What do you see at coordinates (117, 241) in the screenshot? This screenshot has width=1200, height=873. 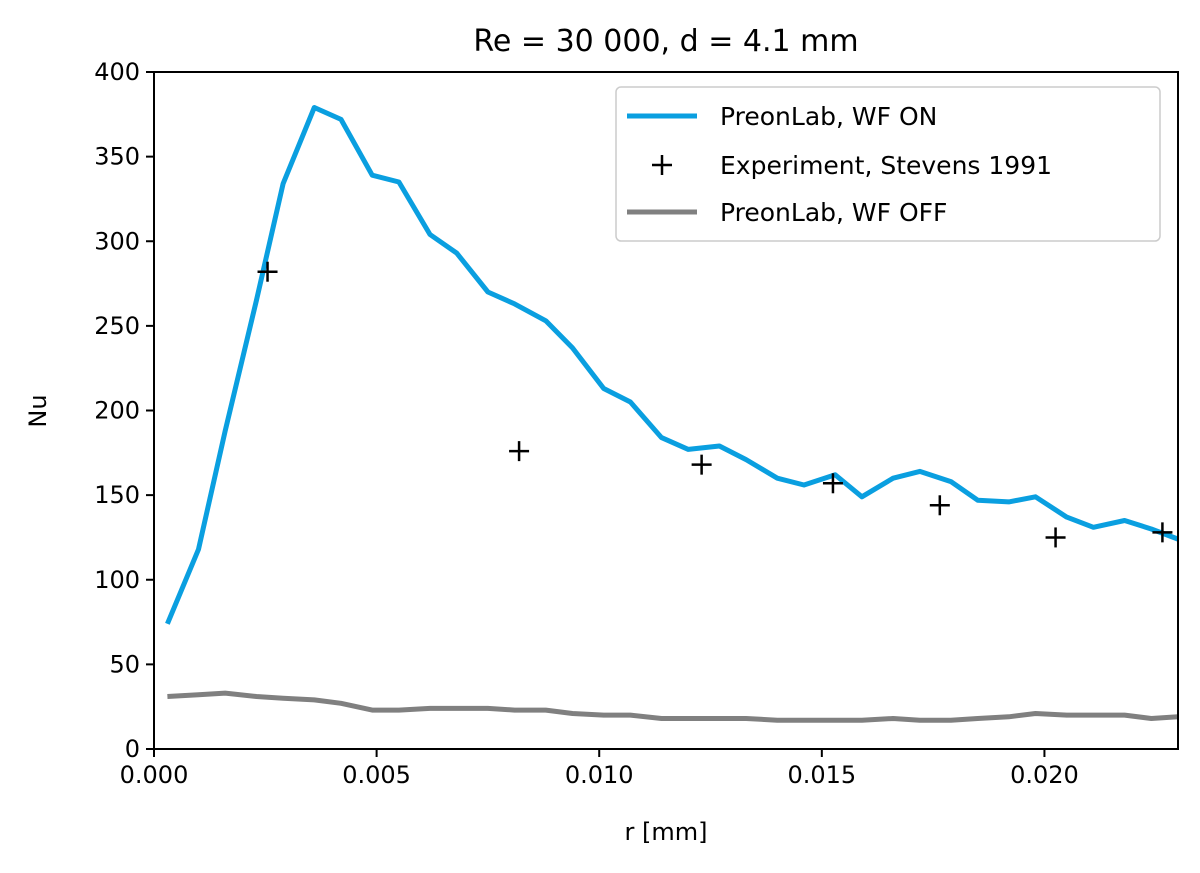 I see `y-tick-label: 300` at bounding box center [117, 241].